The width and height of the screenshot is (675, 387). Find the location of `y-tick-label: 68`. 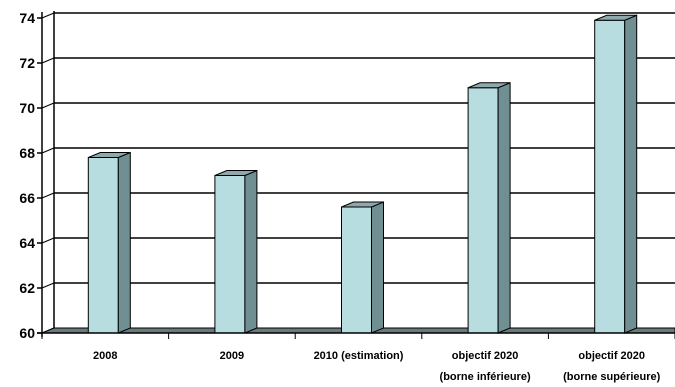

y-tick-label: 68 is located at coordinates (27, 153).